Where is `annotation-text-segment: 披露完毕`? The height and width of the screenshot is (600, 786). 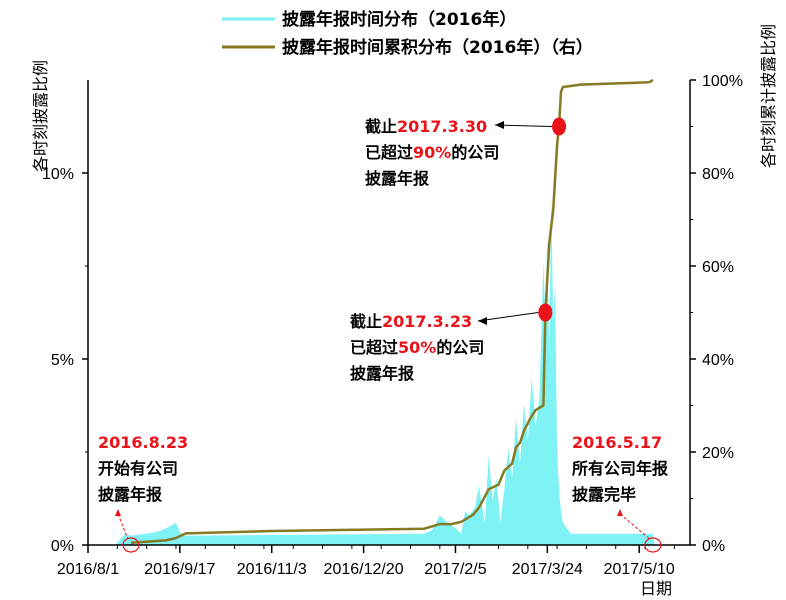 annotation-text-segment: 披露完毕 is located at coordinates (604, 494).